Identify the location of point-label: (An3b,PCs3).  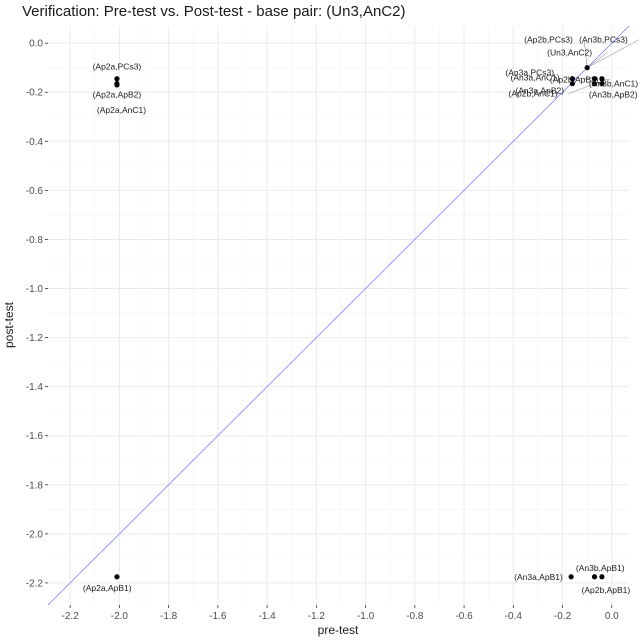
(603, 40).